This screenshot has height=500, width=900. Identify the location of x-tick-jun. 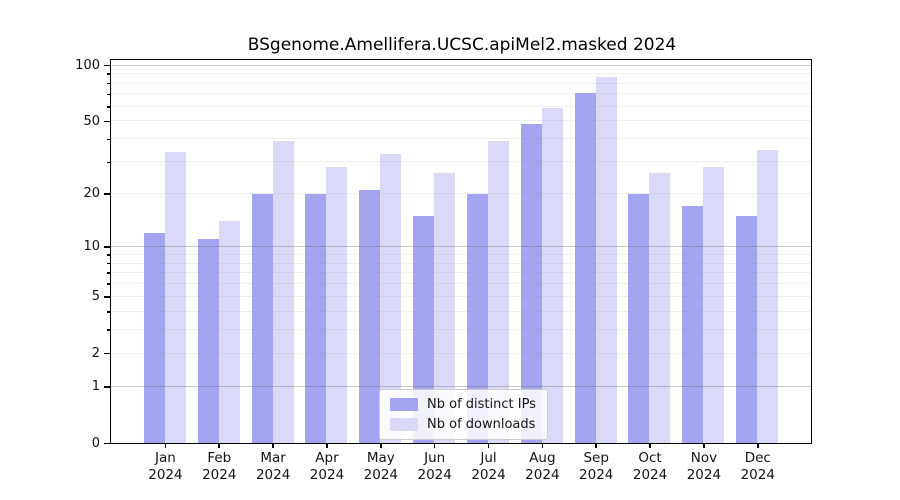
(434, 445).